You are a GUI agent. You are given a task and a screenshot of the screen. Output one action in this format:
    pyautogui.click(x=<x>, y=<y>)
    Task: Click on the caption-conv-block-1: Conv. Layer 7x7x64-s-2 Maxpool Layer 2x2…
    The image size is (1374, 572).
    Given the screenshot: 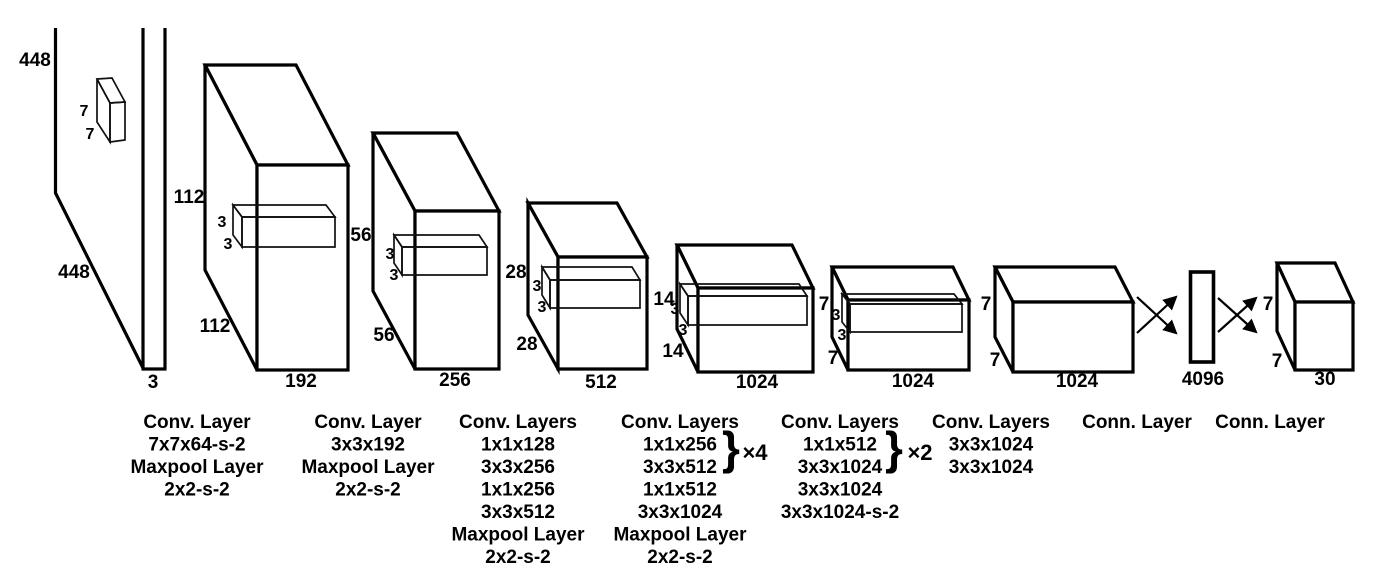 What is the action you would take?
    pyautogui.click(x=197, y=456)
    